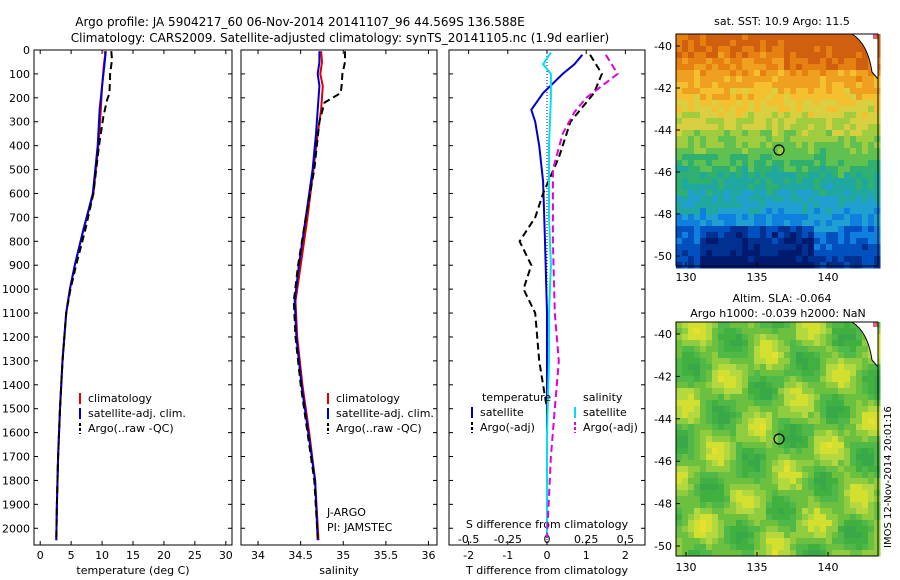 The height and width of the screenshot is (580, 900). What do you see at coordinates (120, 398) in the screenshot?
I see `legend-label: climatology` at bounding box center [120, 398].